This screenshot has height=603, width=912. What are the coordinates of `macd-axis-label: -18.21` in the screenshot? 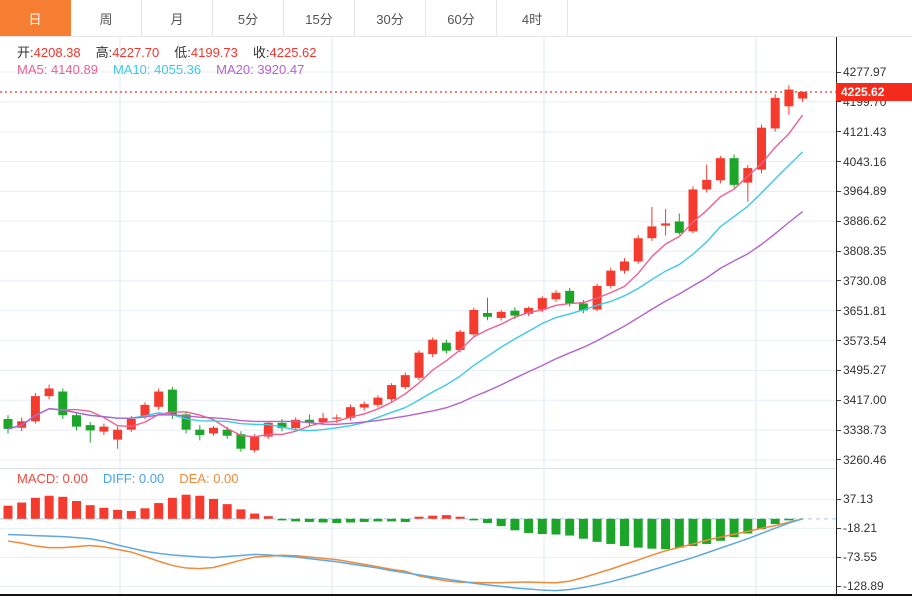 It's located at (874, 528).